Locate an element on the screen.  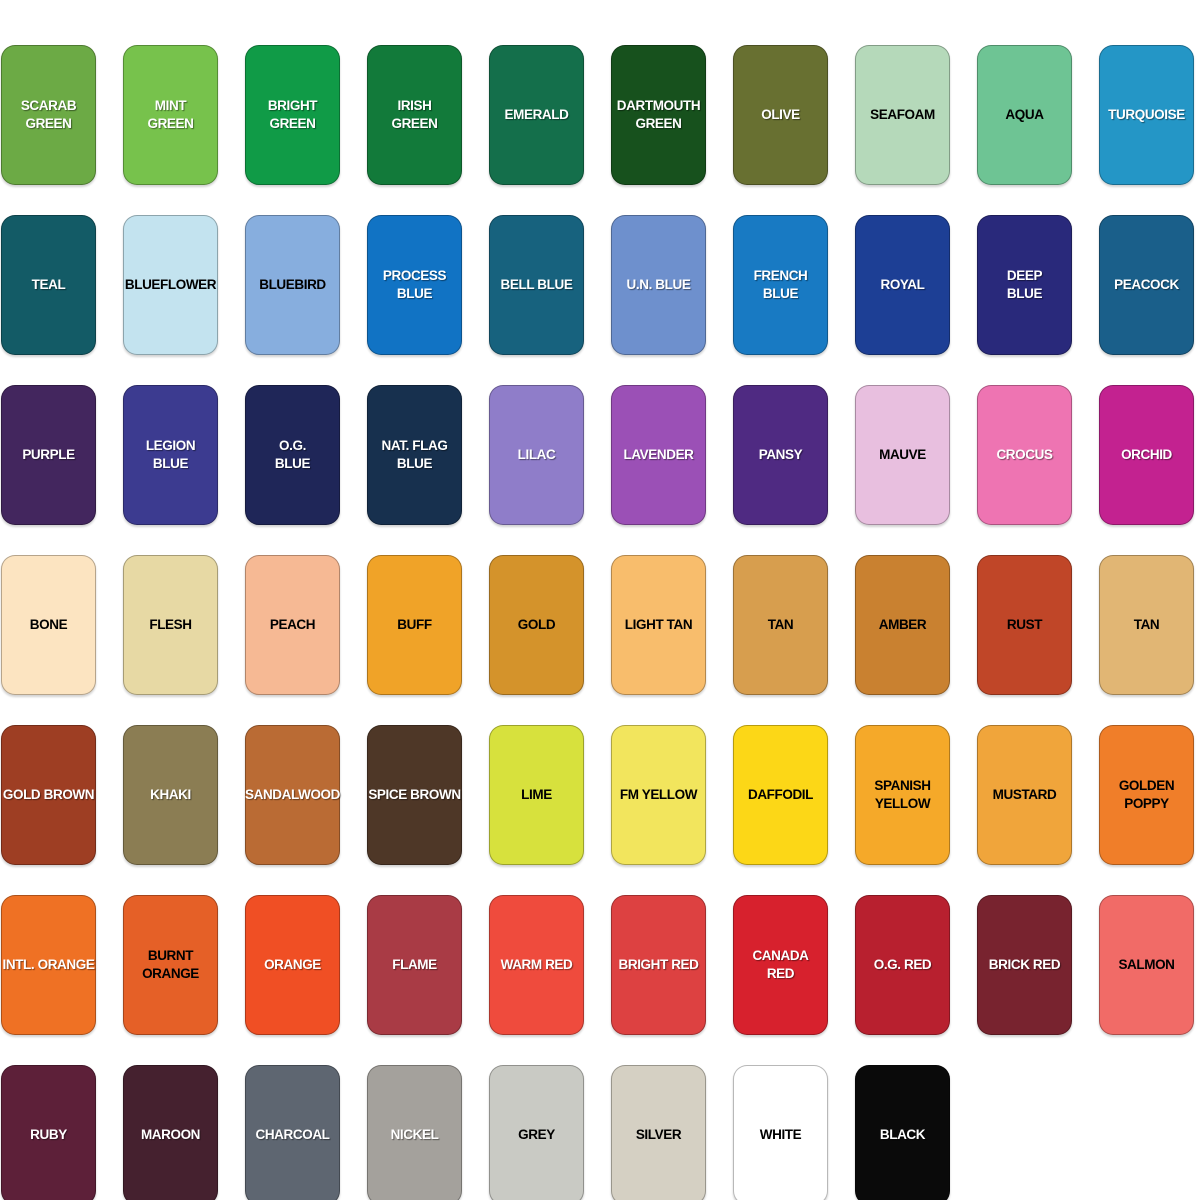
swatch-label: GOLDEN POPPY is located at coordinates (1146, 794).